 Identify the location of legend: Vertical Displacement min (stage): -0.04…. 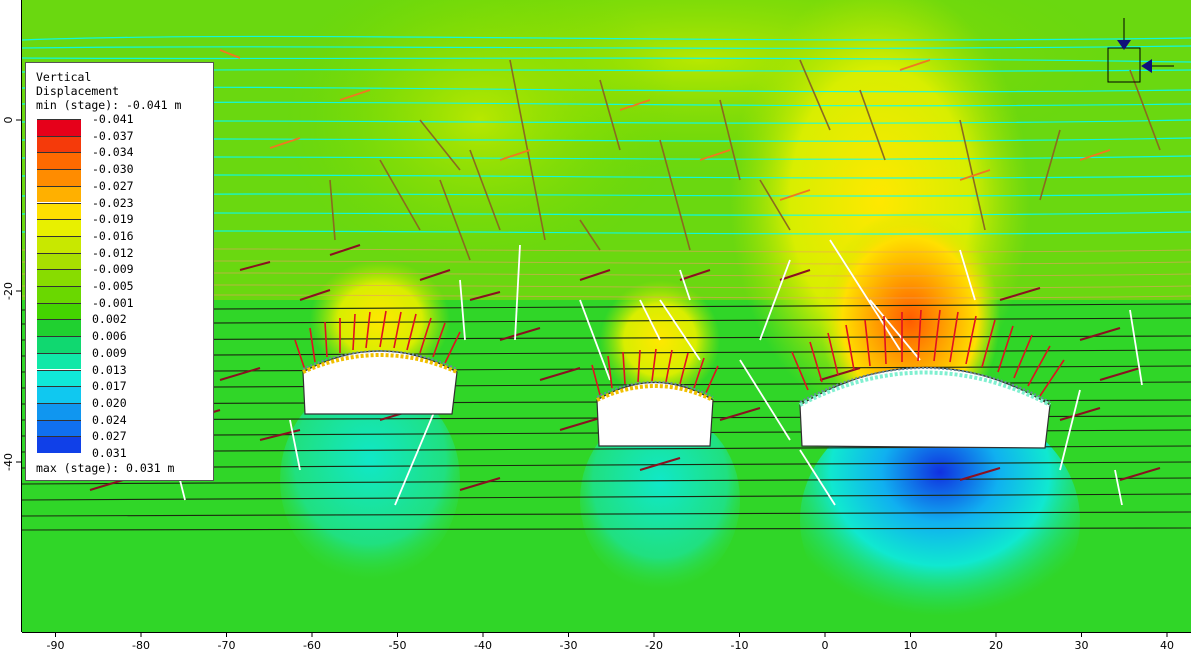
(119, 271).